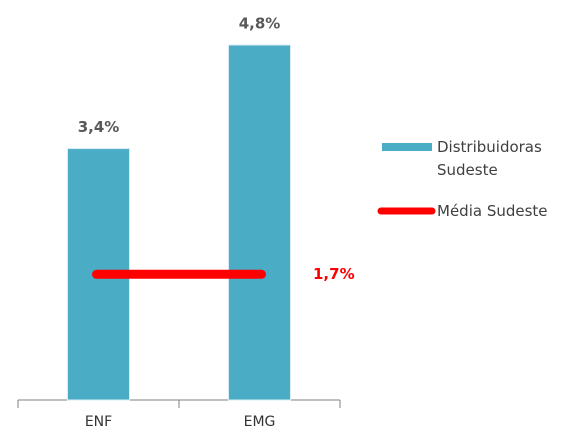 The image size is (573, 435). I want to click on legend-label: Distribuidoras Sudeste, so click(489, 158).